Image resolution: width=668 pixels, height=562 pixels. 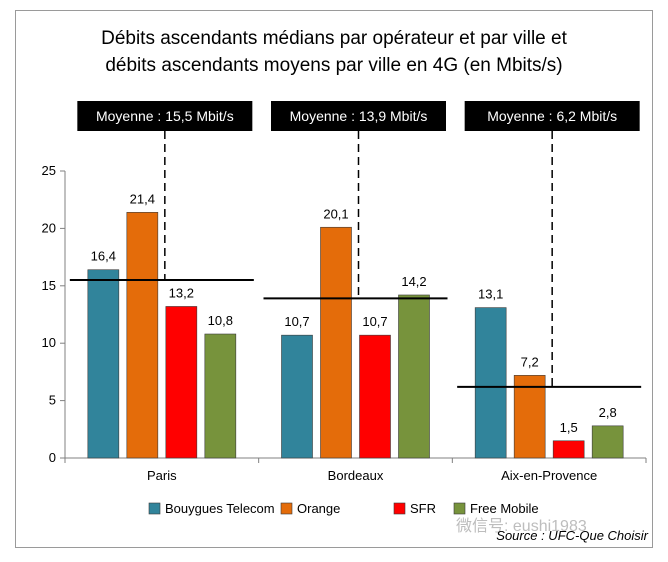 What do you see at coordinates (52, 457) in the screenshot?
I see `y-tick-label: 0` at bounding box center [52, 457].